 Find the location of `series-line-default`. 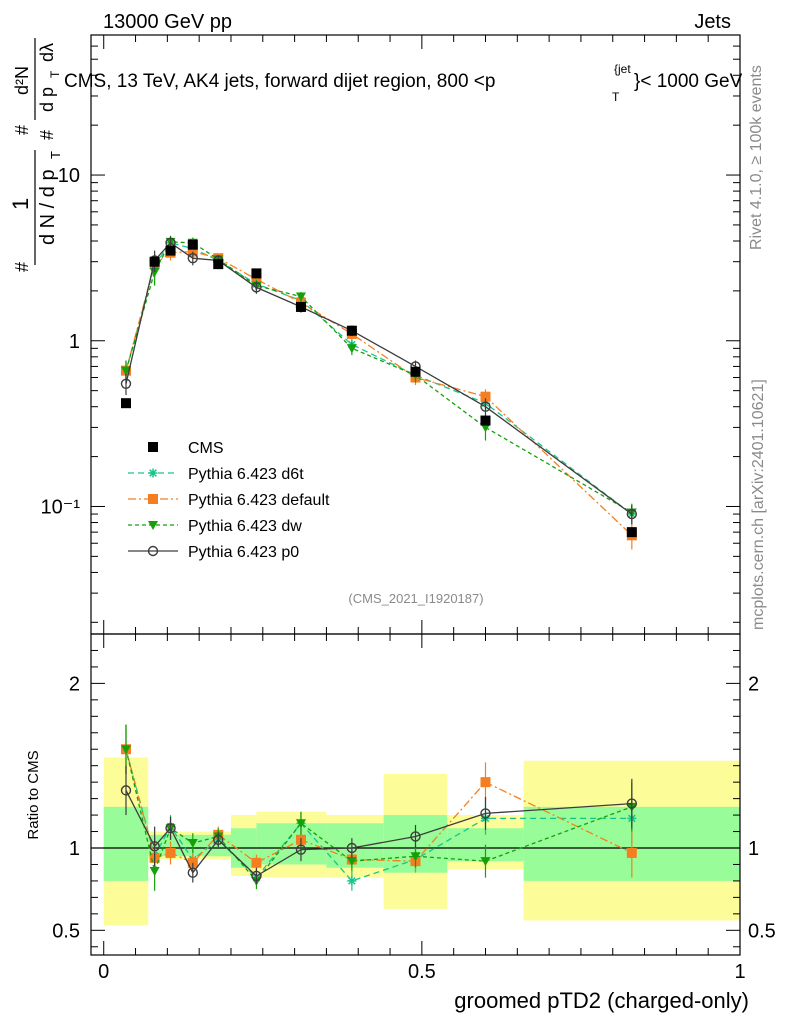

series-line-default is located at coordinates (379, 806).